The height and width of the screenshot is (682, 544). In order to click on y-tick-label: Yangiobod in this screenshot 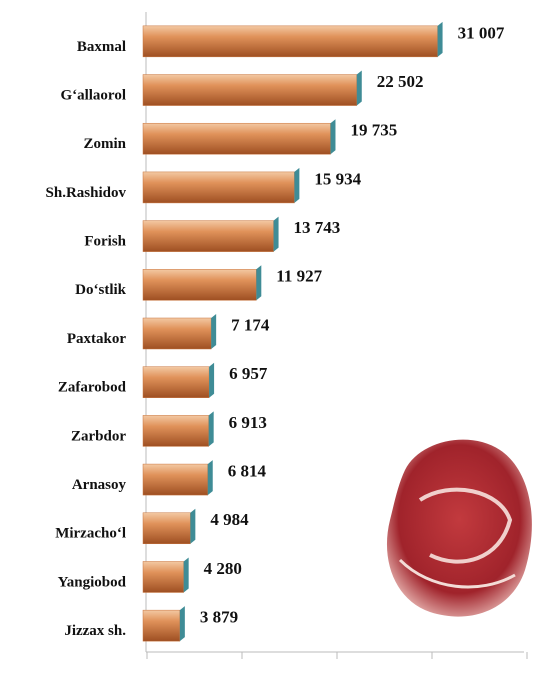, I will do `click(92, 582)`.